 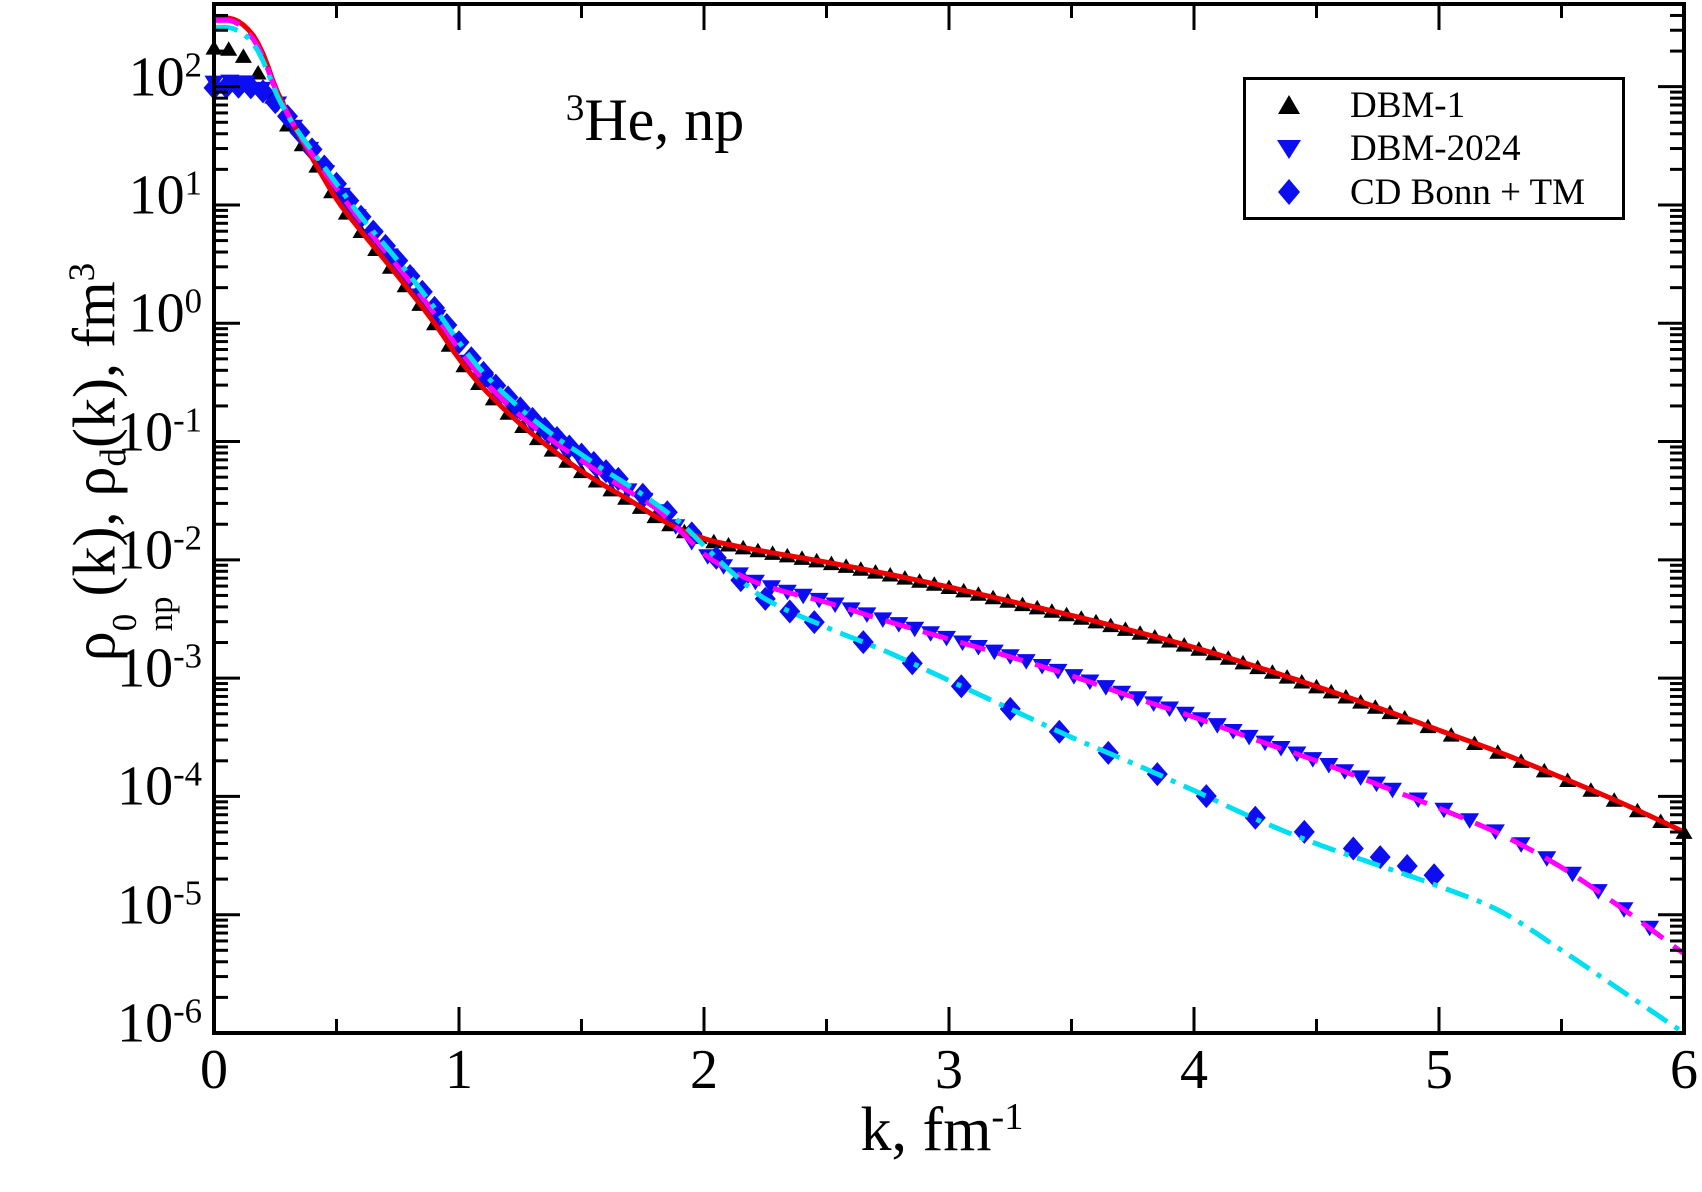 I want to click on legend-label: DBM-2024, so click(x=1435, y=148).